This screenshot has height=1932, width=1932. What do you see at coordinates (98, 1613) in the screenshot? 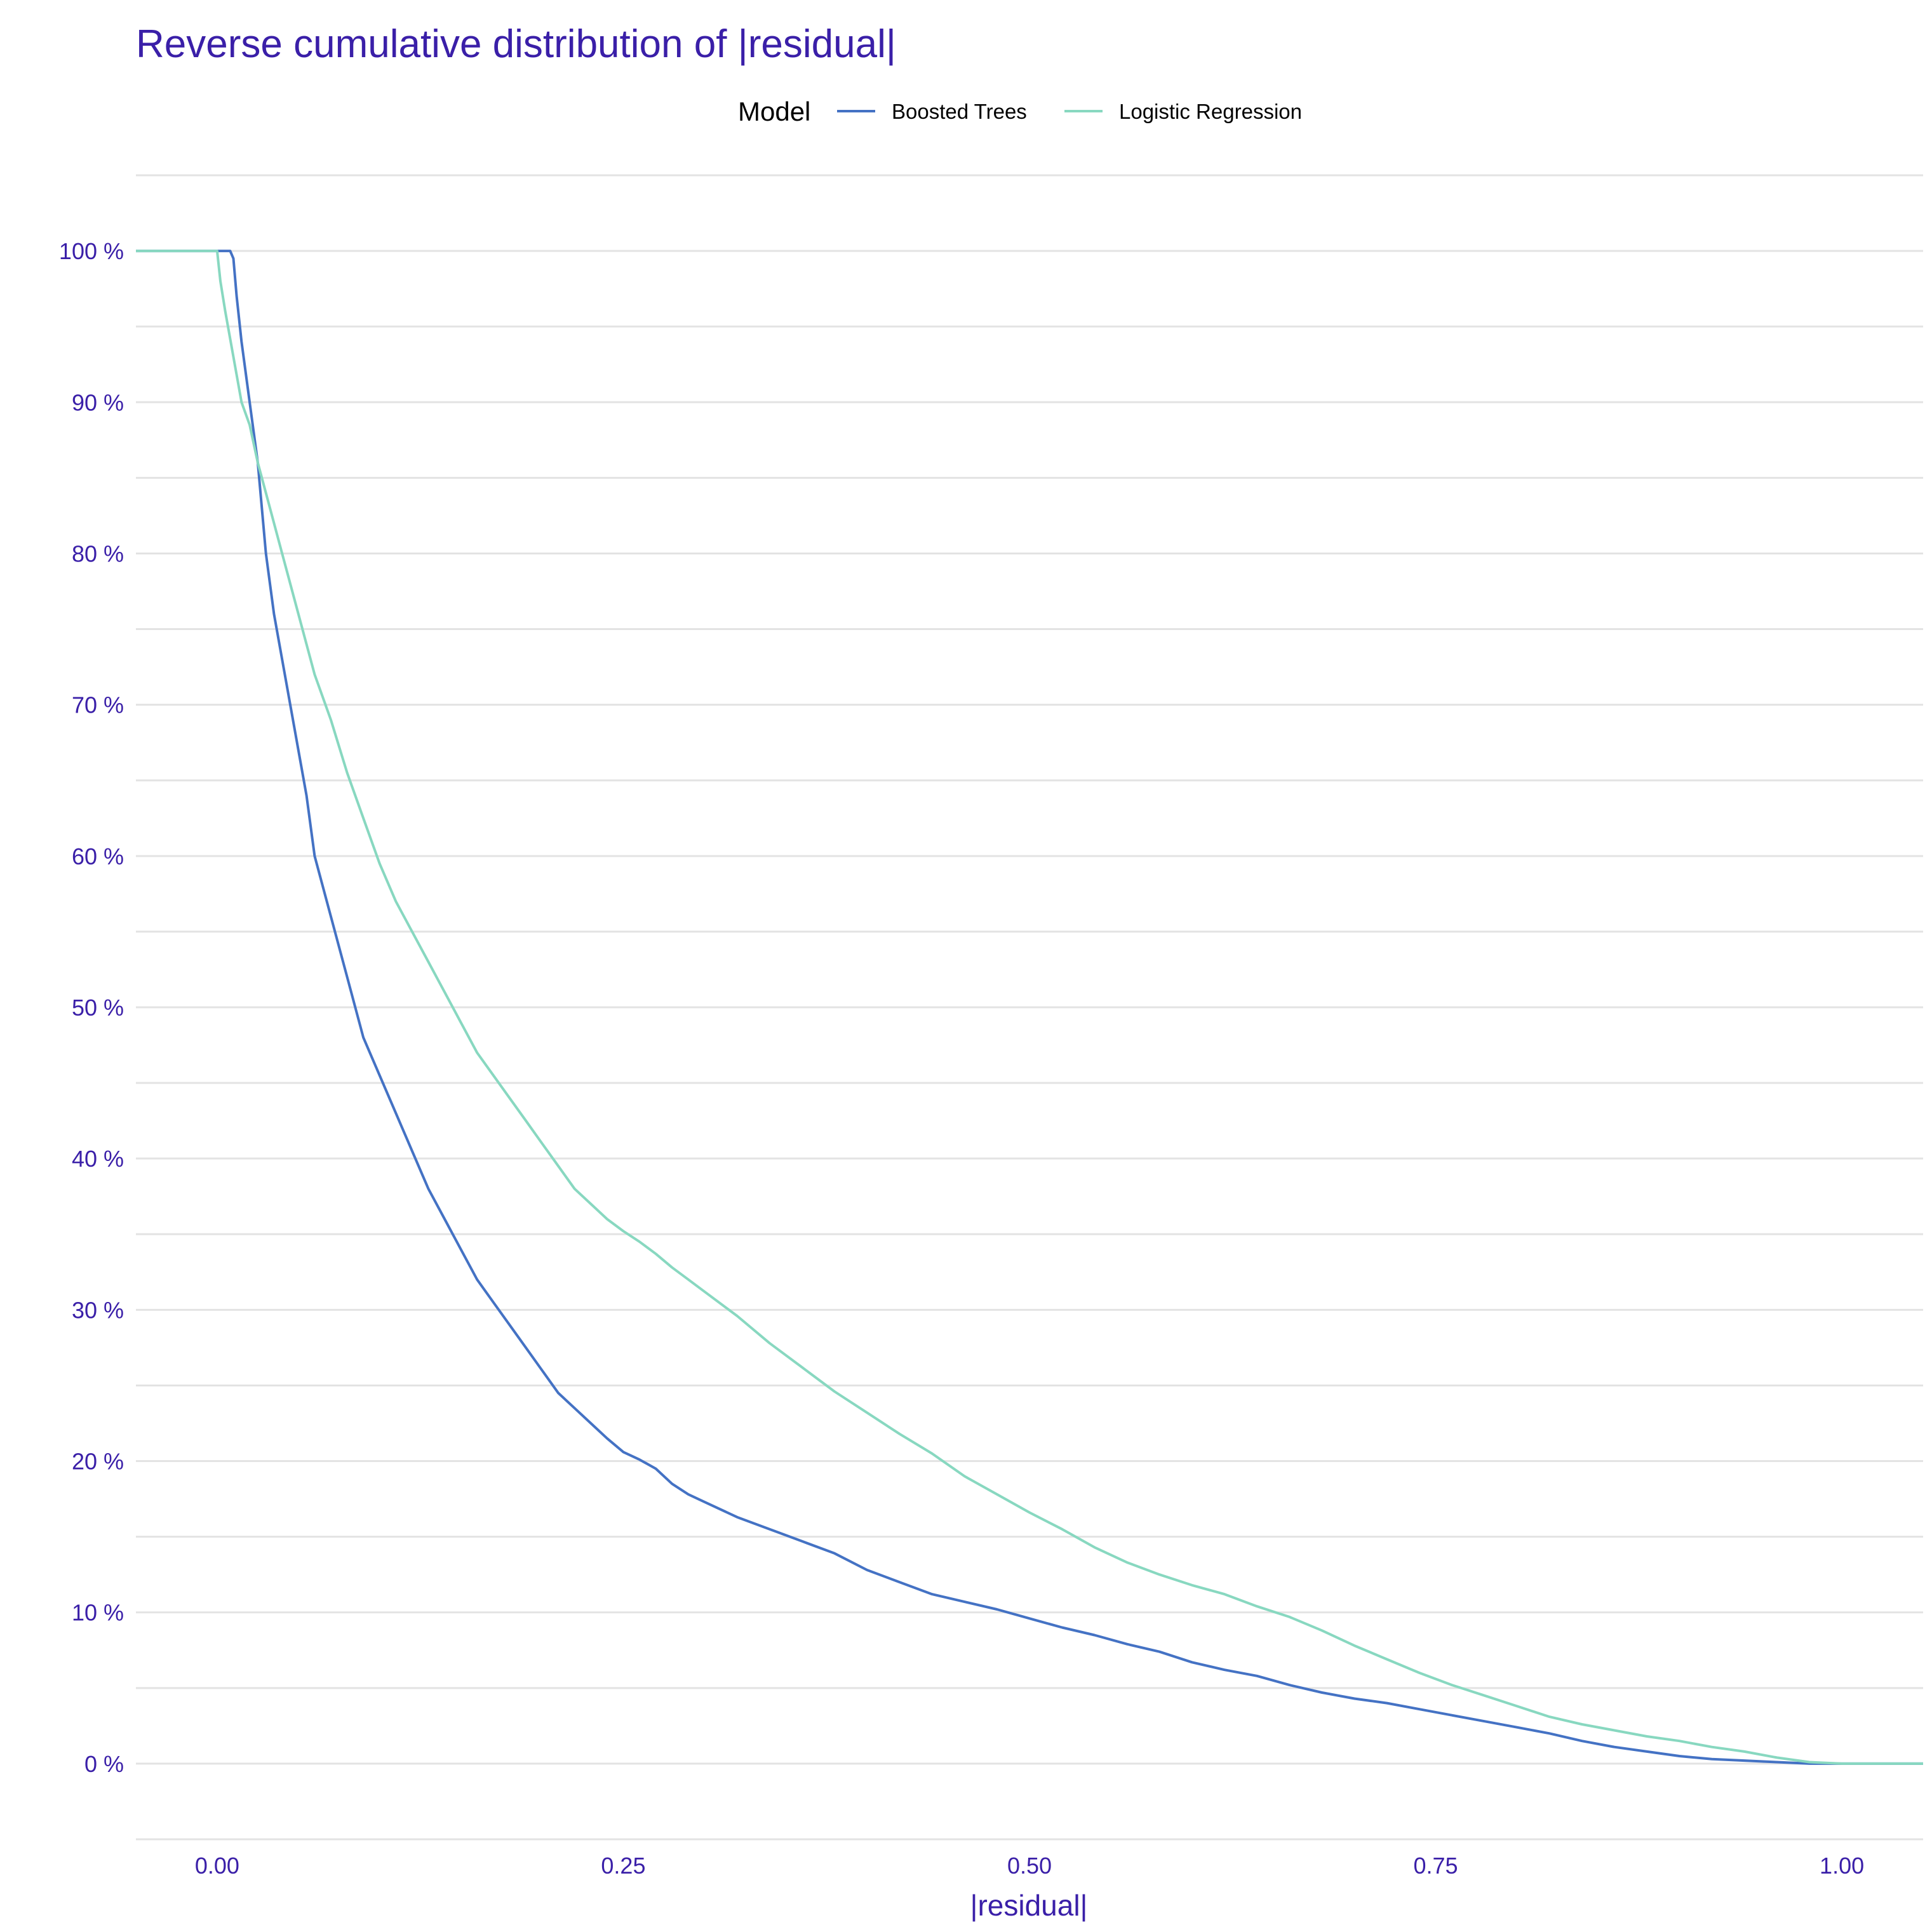
I see `y-tick-label: 10 %` at bounding box center [98, 1613].